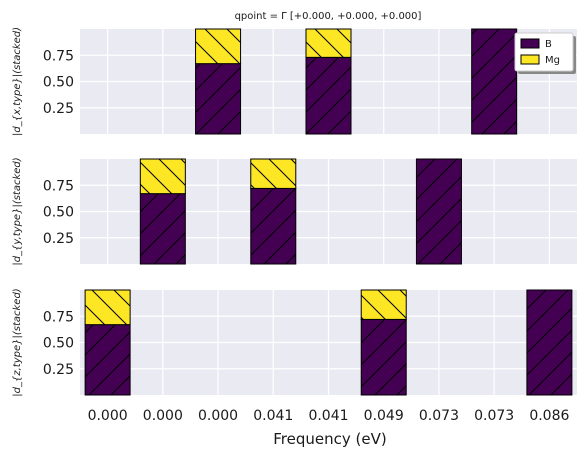 The image size is (588, 459). Describe the element at coordinates (17, 342) in the screenshot. I see `y-axis-label: |d_{z,type}|(stacked)` at that location.